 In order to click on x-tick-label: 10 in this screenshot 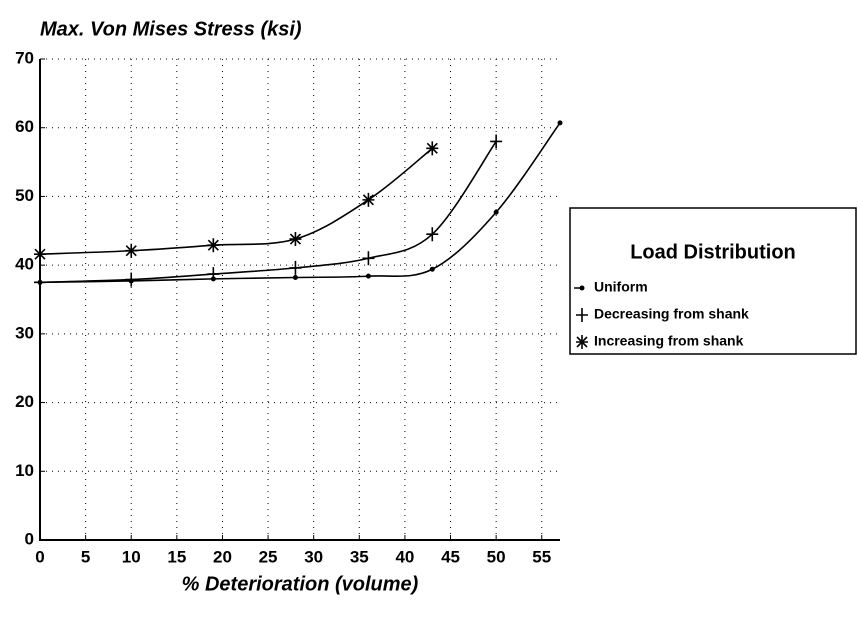, I will do `click(131, 556)`.